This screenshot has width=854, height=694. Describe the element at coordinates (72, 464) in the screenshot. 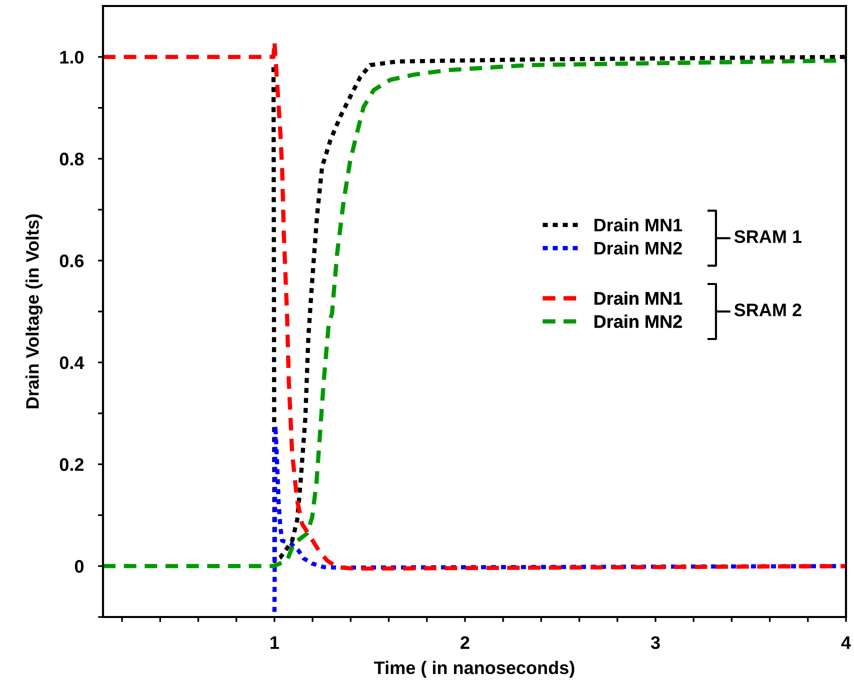

I see `y-tick-label: 0.2` at that location.